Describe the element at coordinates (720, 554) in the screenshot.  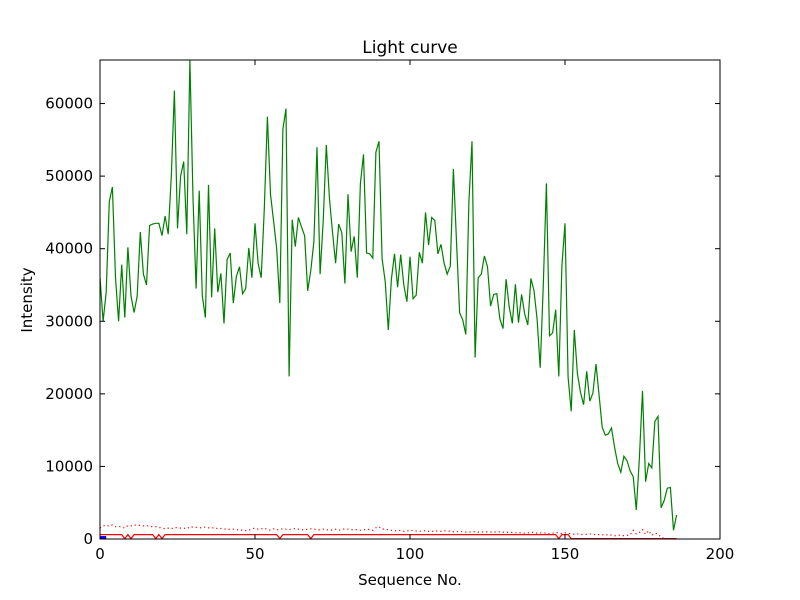
I see `x-tick-label: 200` at that location.